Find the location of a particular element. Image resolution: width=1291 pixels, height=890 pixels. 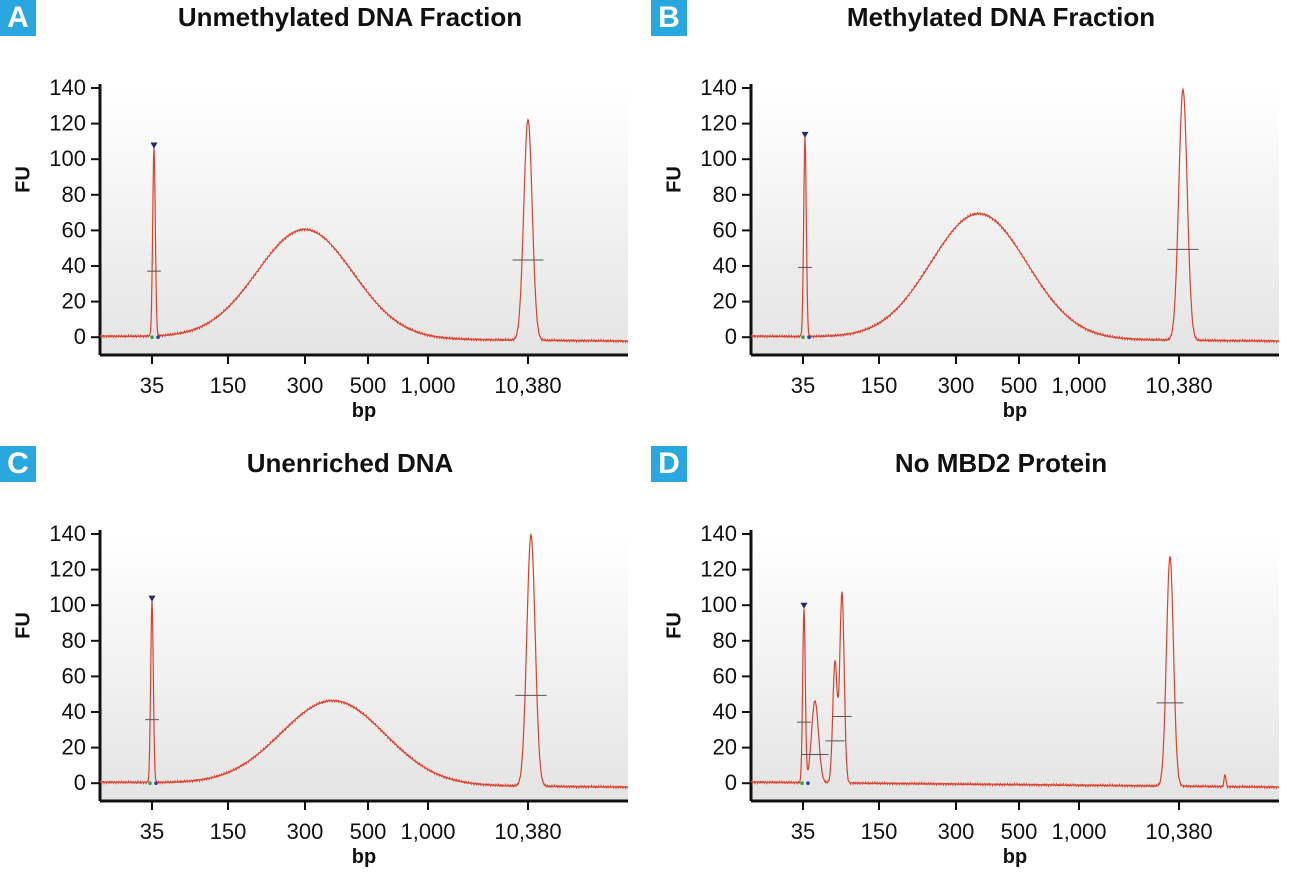

chart-title: No MBD2 Protein is located at coordinates (1001, 463).